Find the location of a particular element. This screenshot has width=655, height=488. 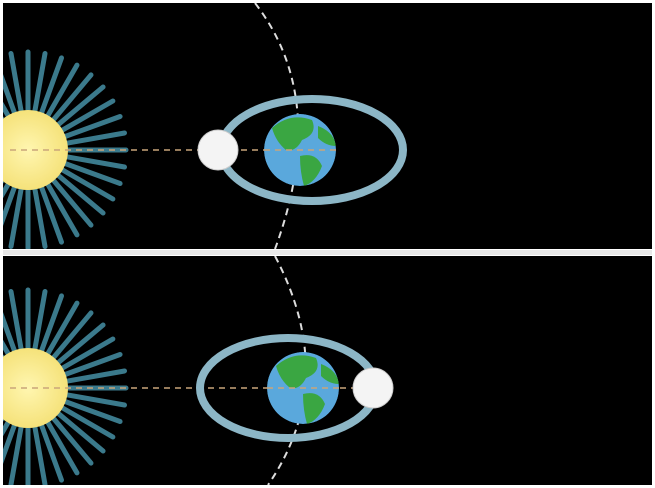

divider is located at coordinates (327, 252).